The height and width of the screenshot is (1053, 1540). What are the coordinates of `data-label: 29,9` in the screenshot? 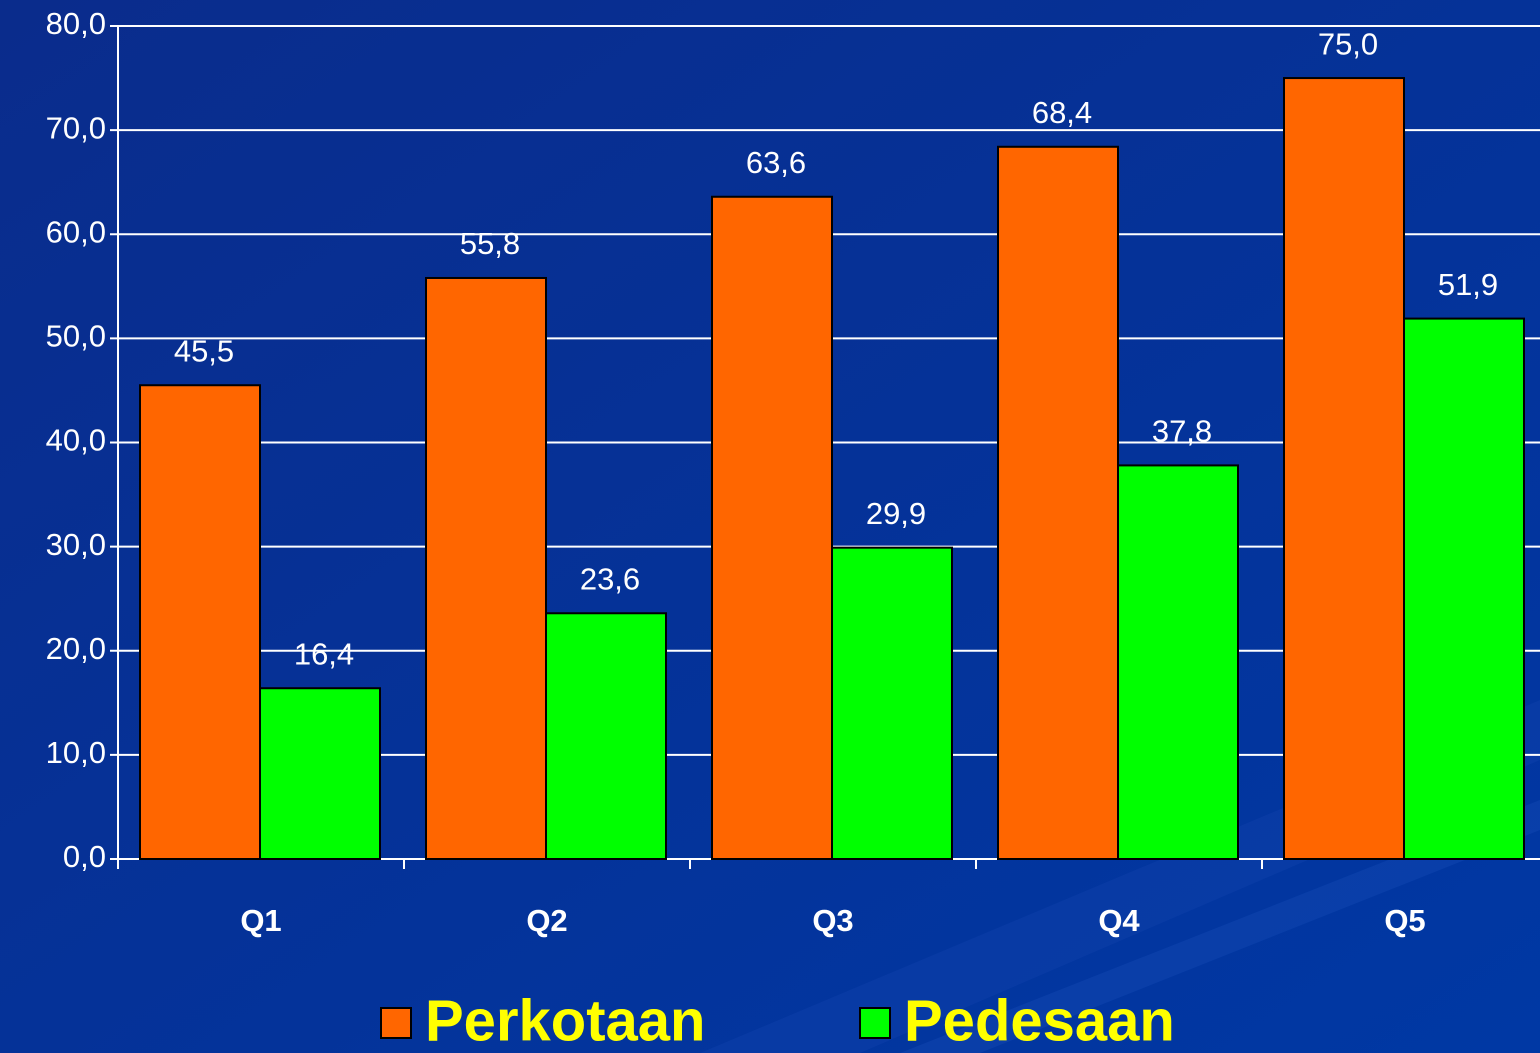 It's located at (896, 513).